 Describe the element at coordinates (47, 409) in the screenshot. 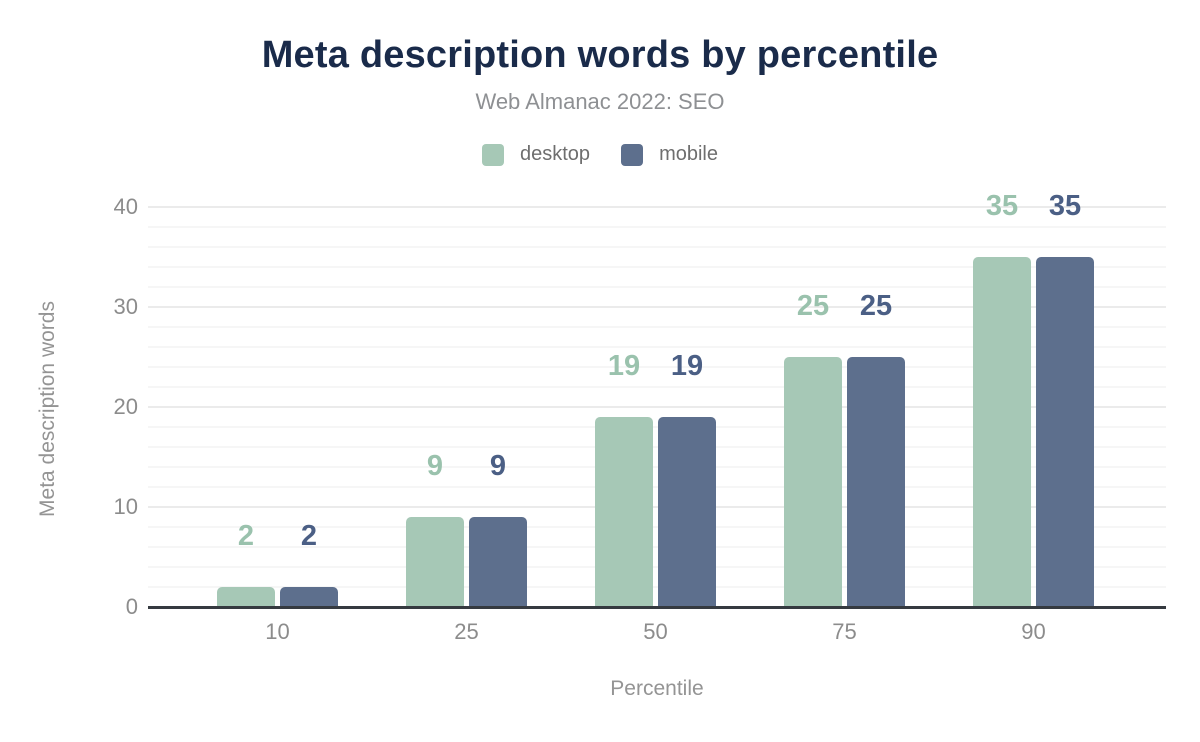

I see `y-axis-title: Meta description words` at that location.